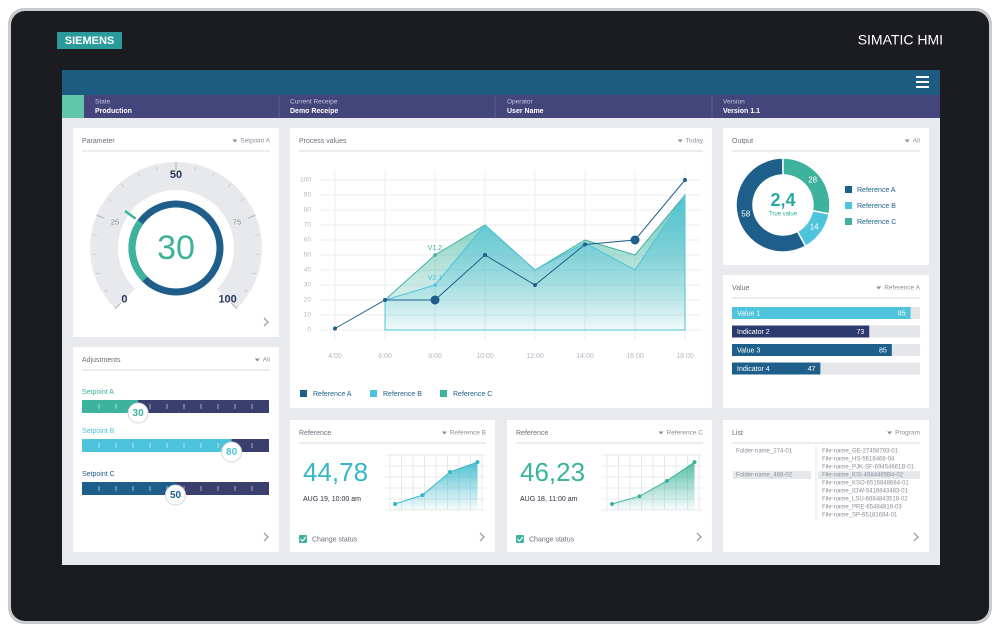 The image size is (1000, 633). I want to click on bar-name: Indicator 4, so click(753, 369).